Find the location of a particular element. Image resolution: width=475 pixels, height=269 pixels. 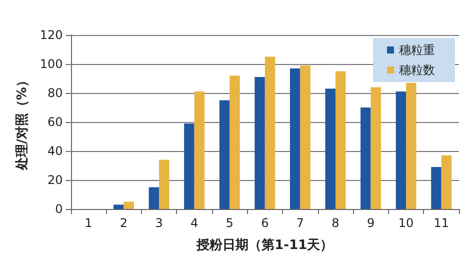

x-tick-label: 7 is located at coordinates (300, 223).